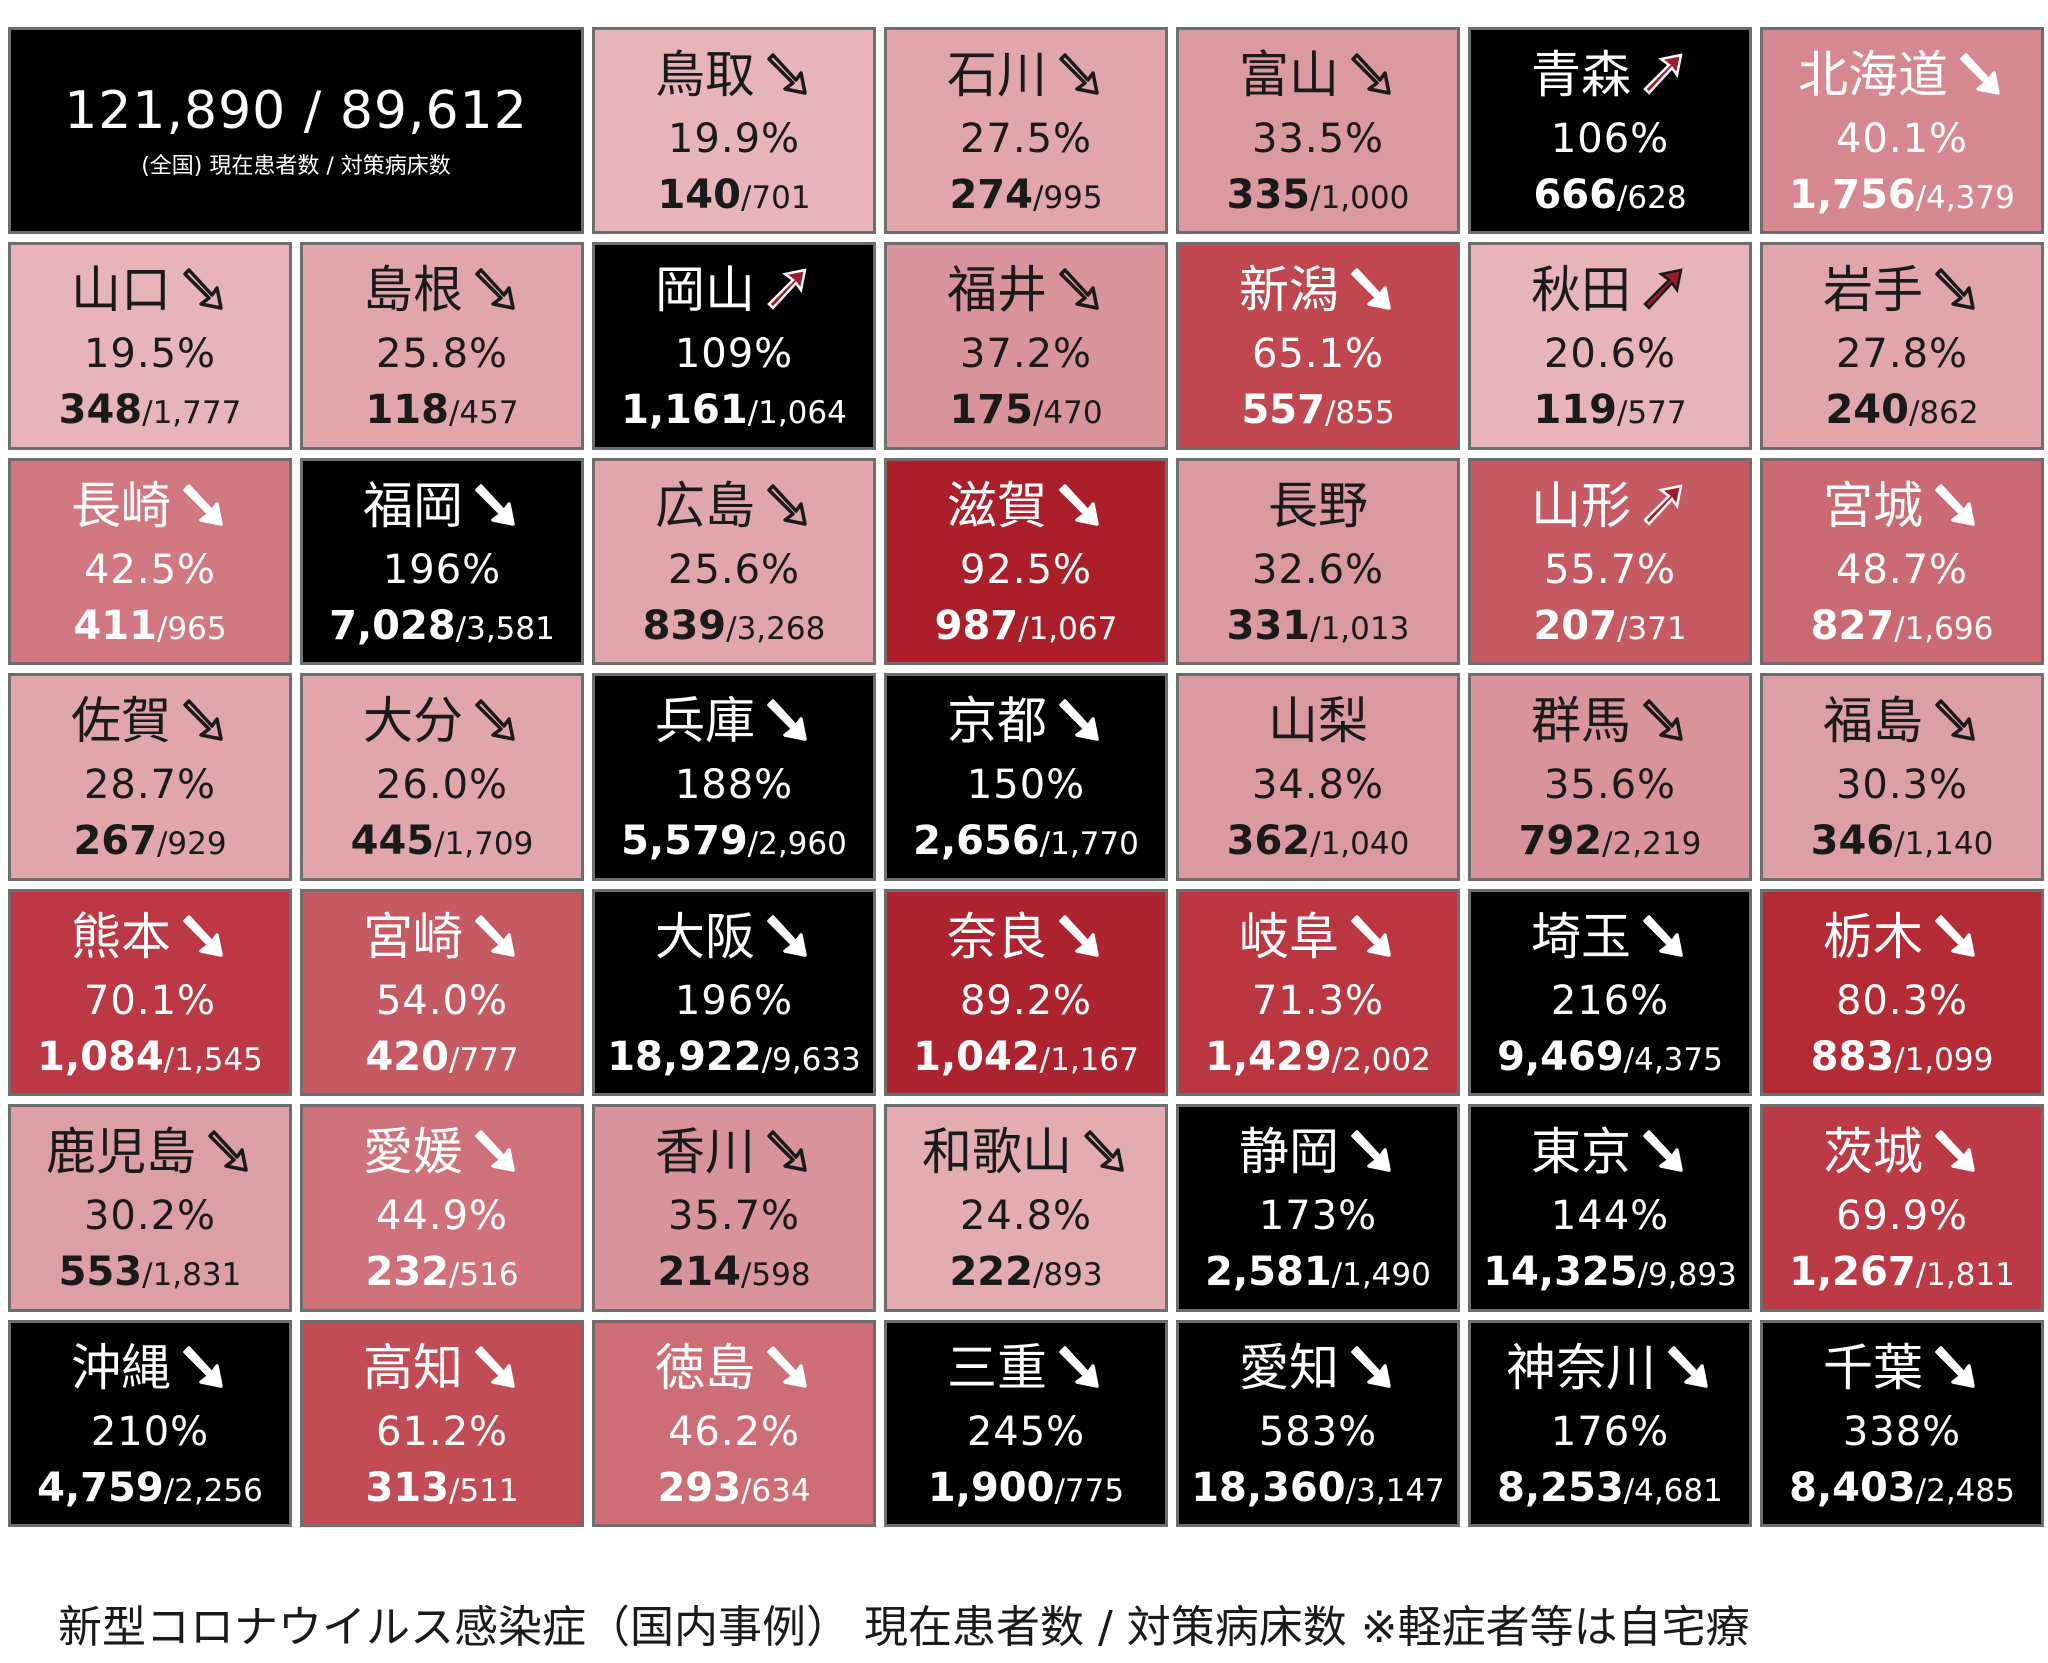 Image resolution: width=2048 pixels, height=1663 pixels. Describe the element at coordinates (1560, 1272) in the screenshot. I see `current-patients: 14,325` at that location.